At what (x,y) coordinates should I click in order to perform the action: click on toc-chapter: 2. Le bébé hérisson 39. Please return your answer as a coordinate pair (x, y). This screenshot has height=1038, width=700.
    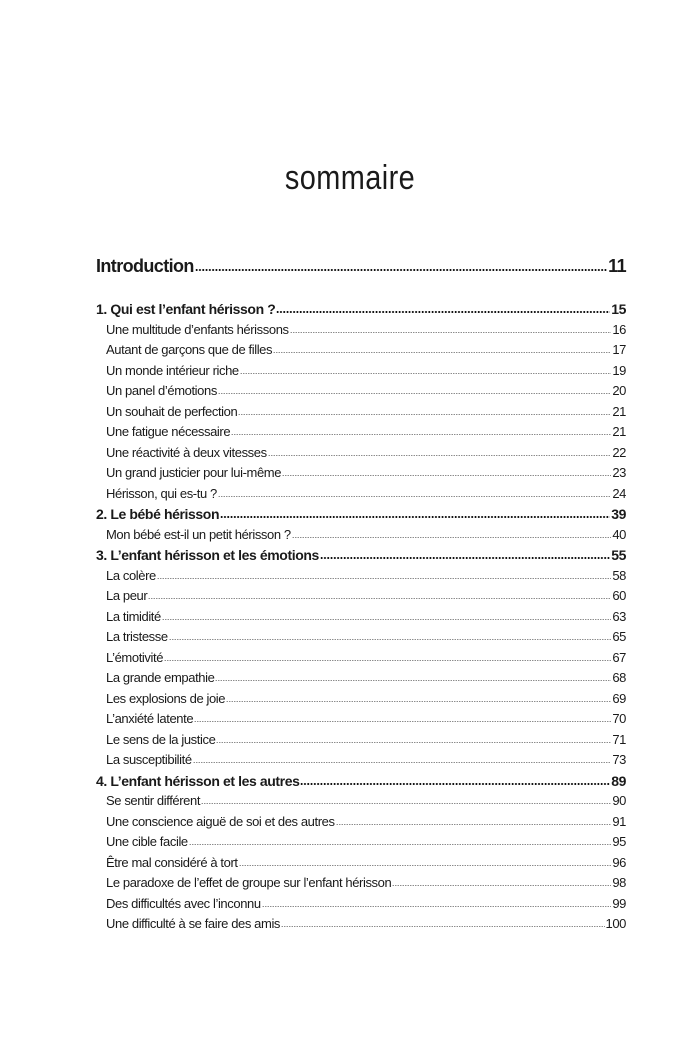
    Looking at the image, I should click on (361, 514).